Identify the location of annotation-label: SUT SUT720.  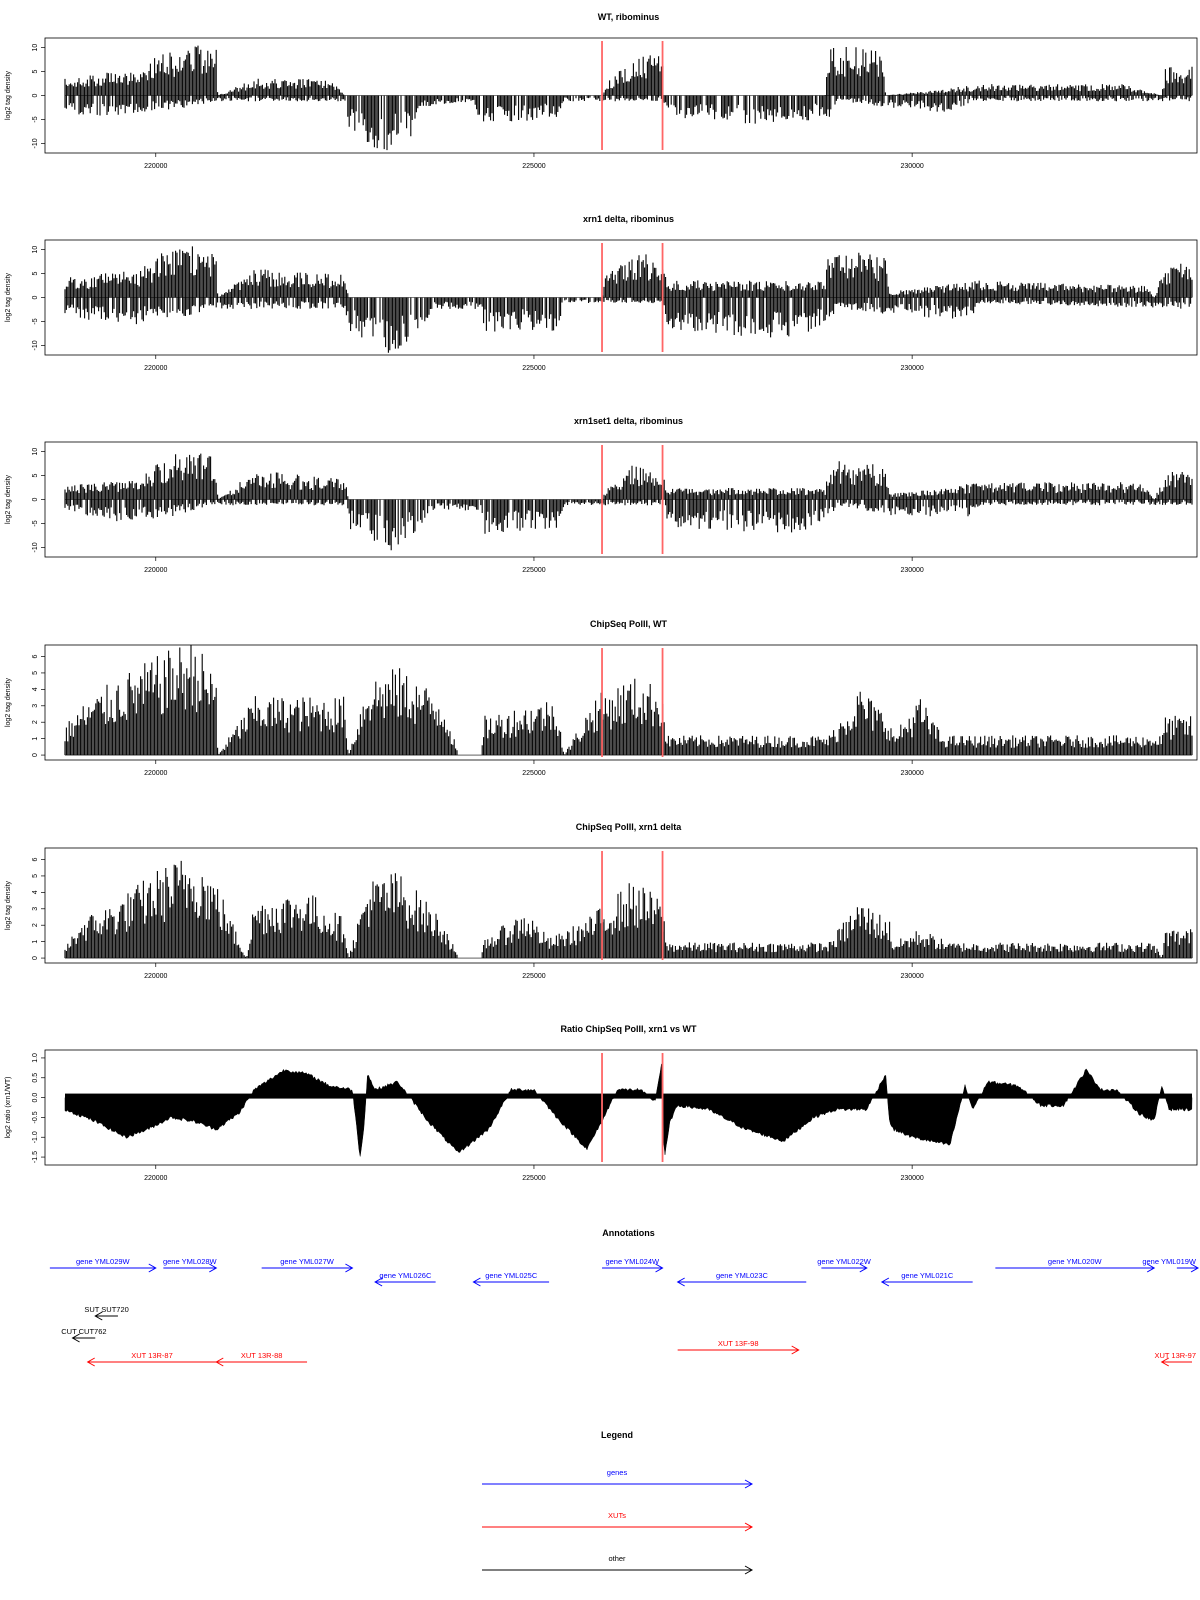
(106, 1309).